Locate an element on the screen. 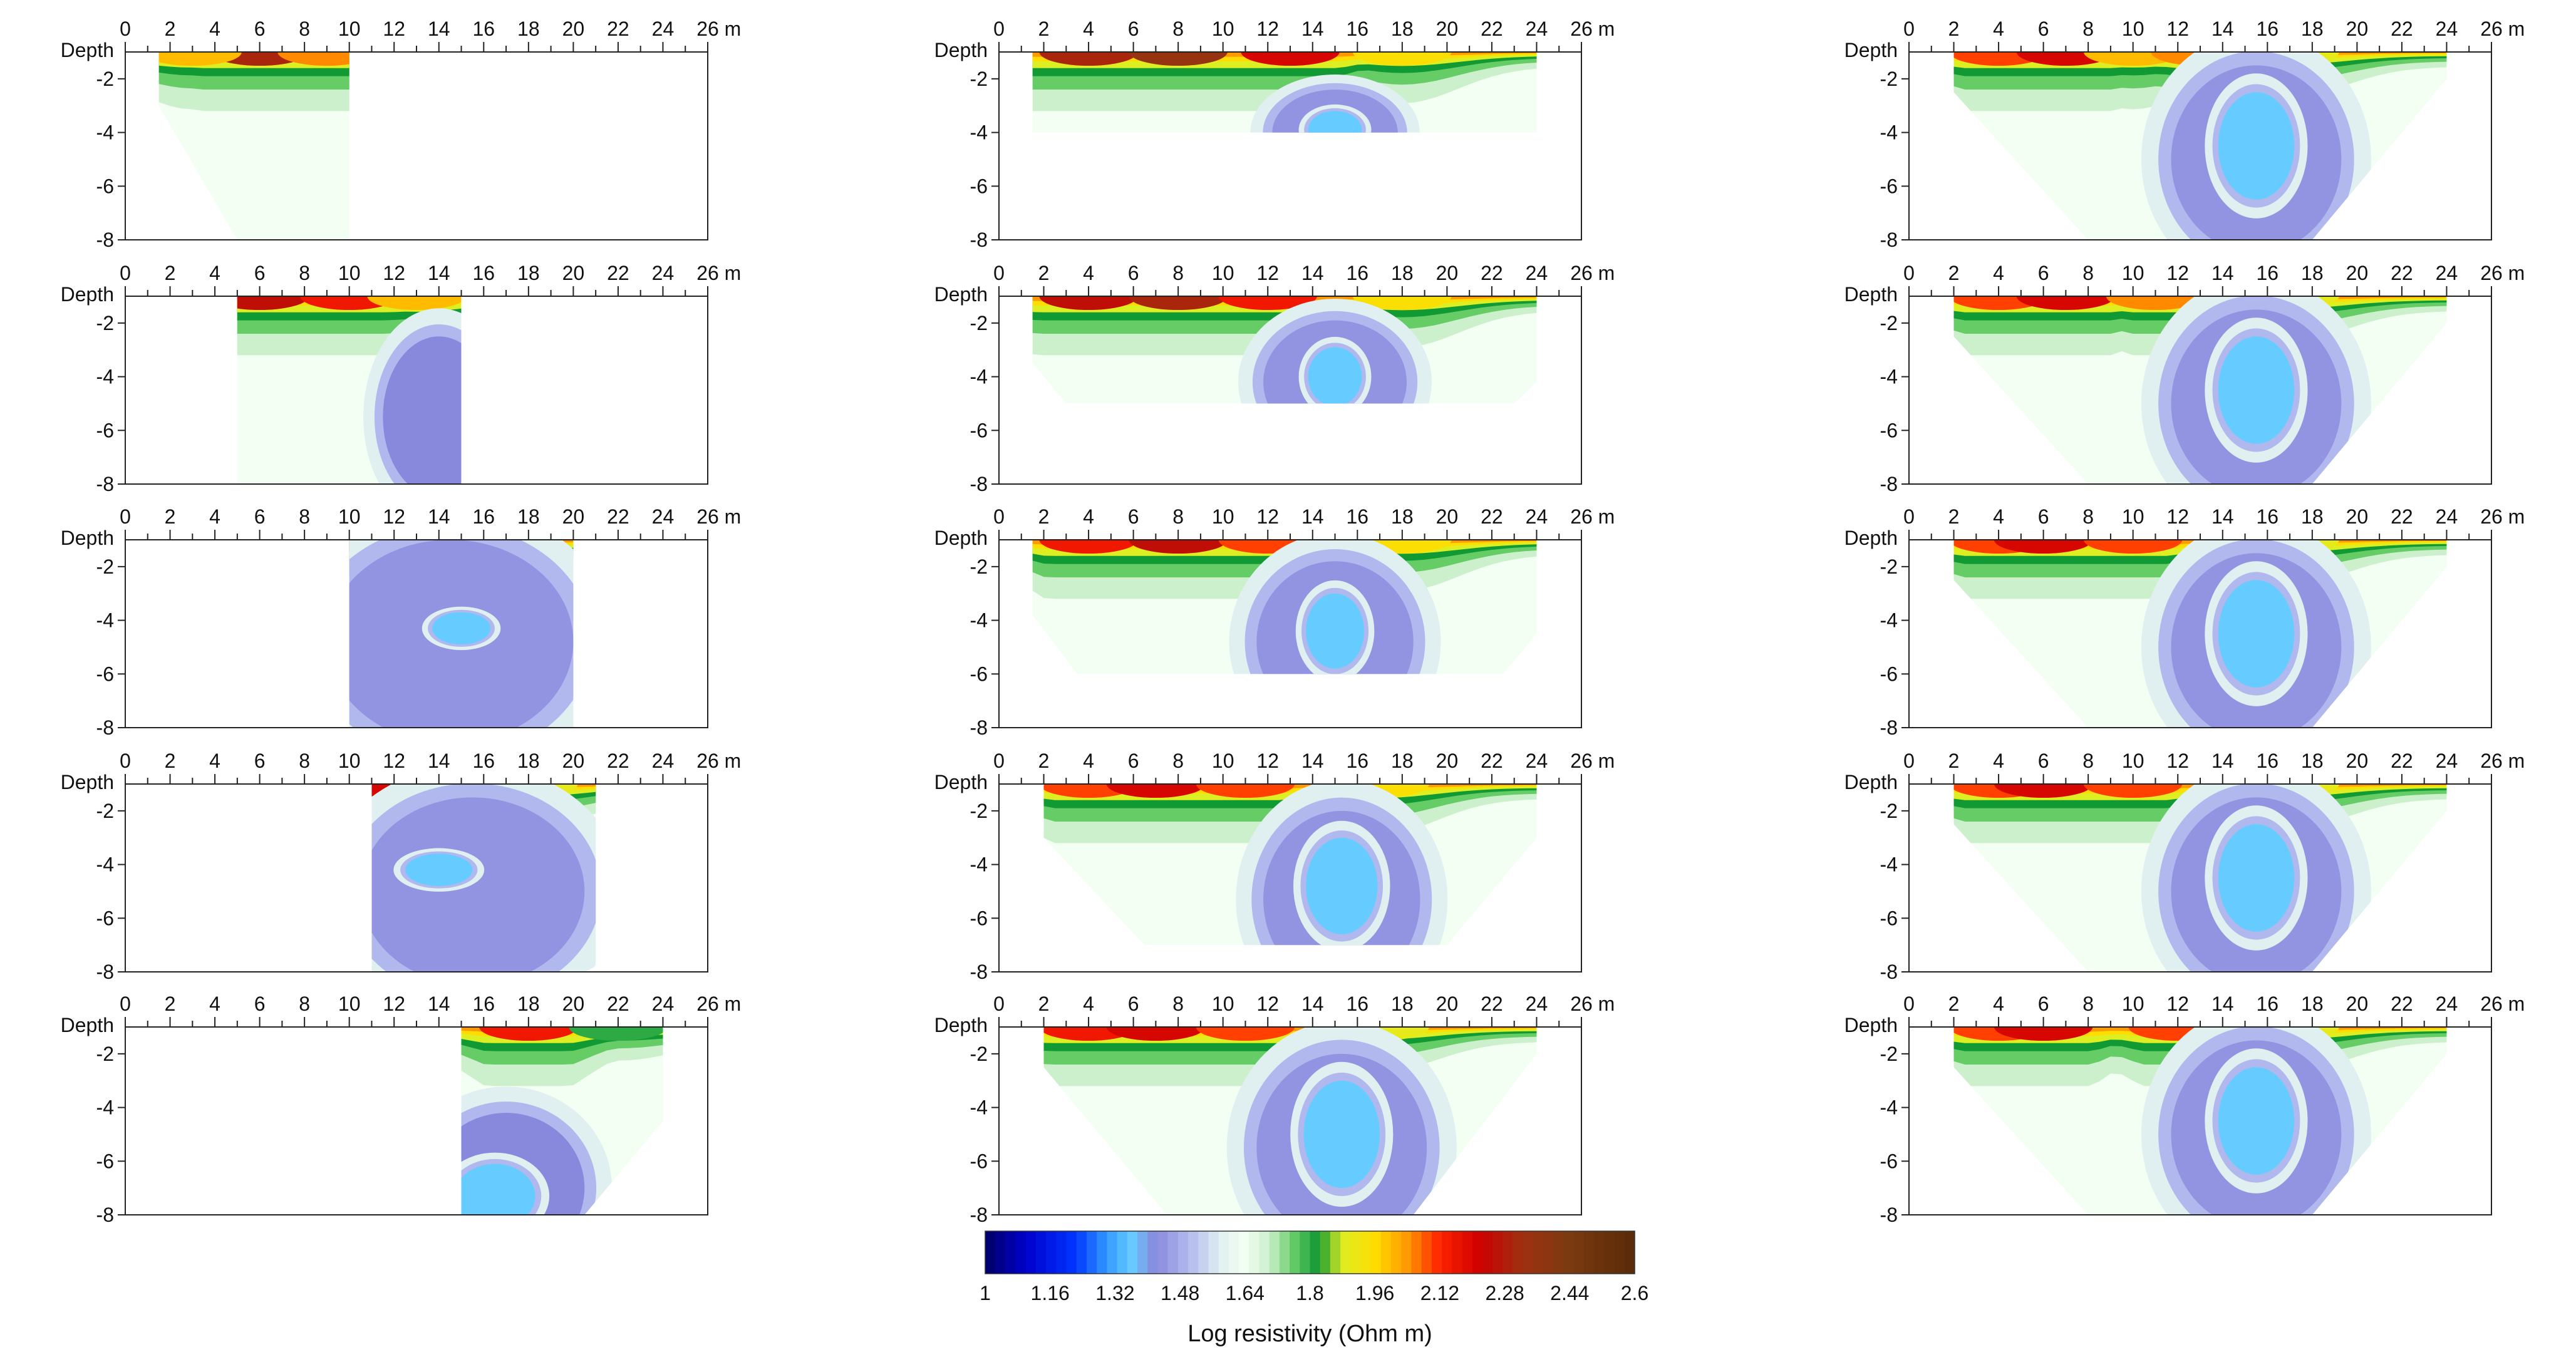 This screenshot has height=1362, width=2576. x-tick-label: 26 is located at coordinates (2491, 516).